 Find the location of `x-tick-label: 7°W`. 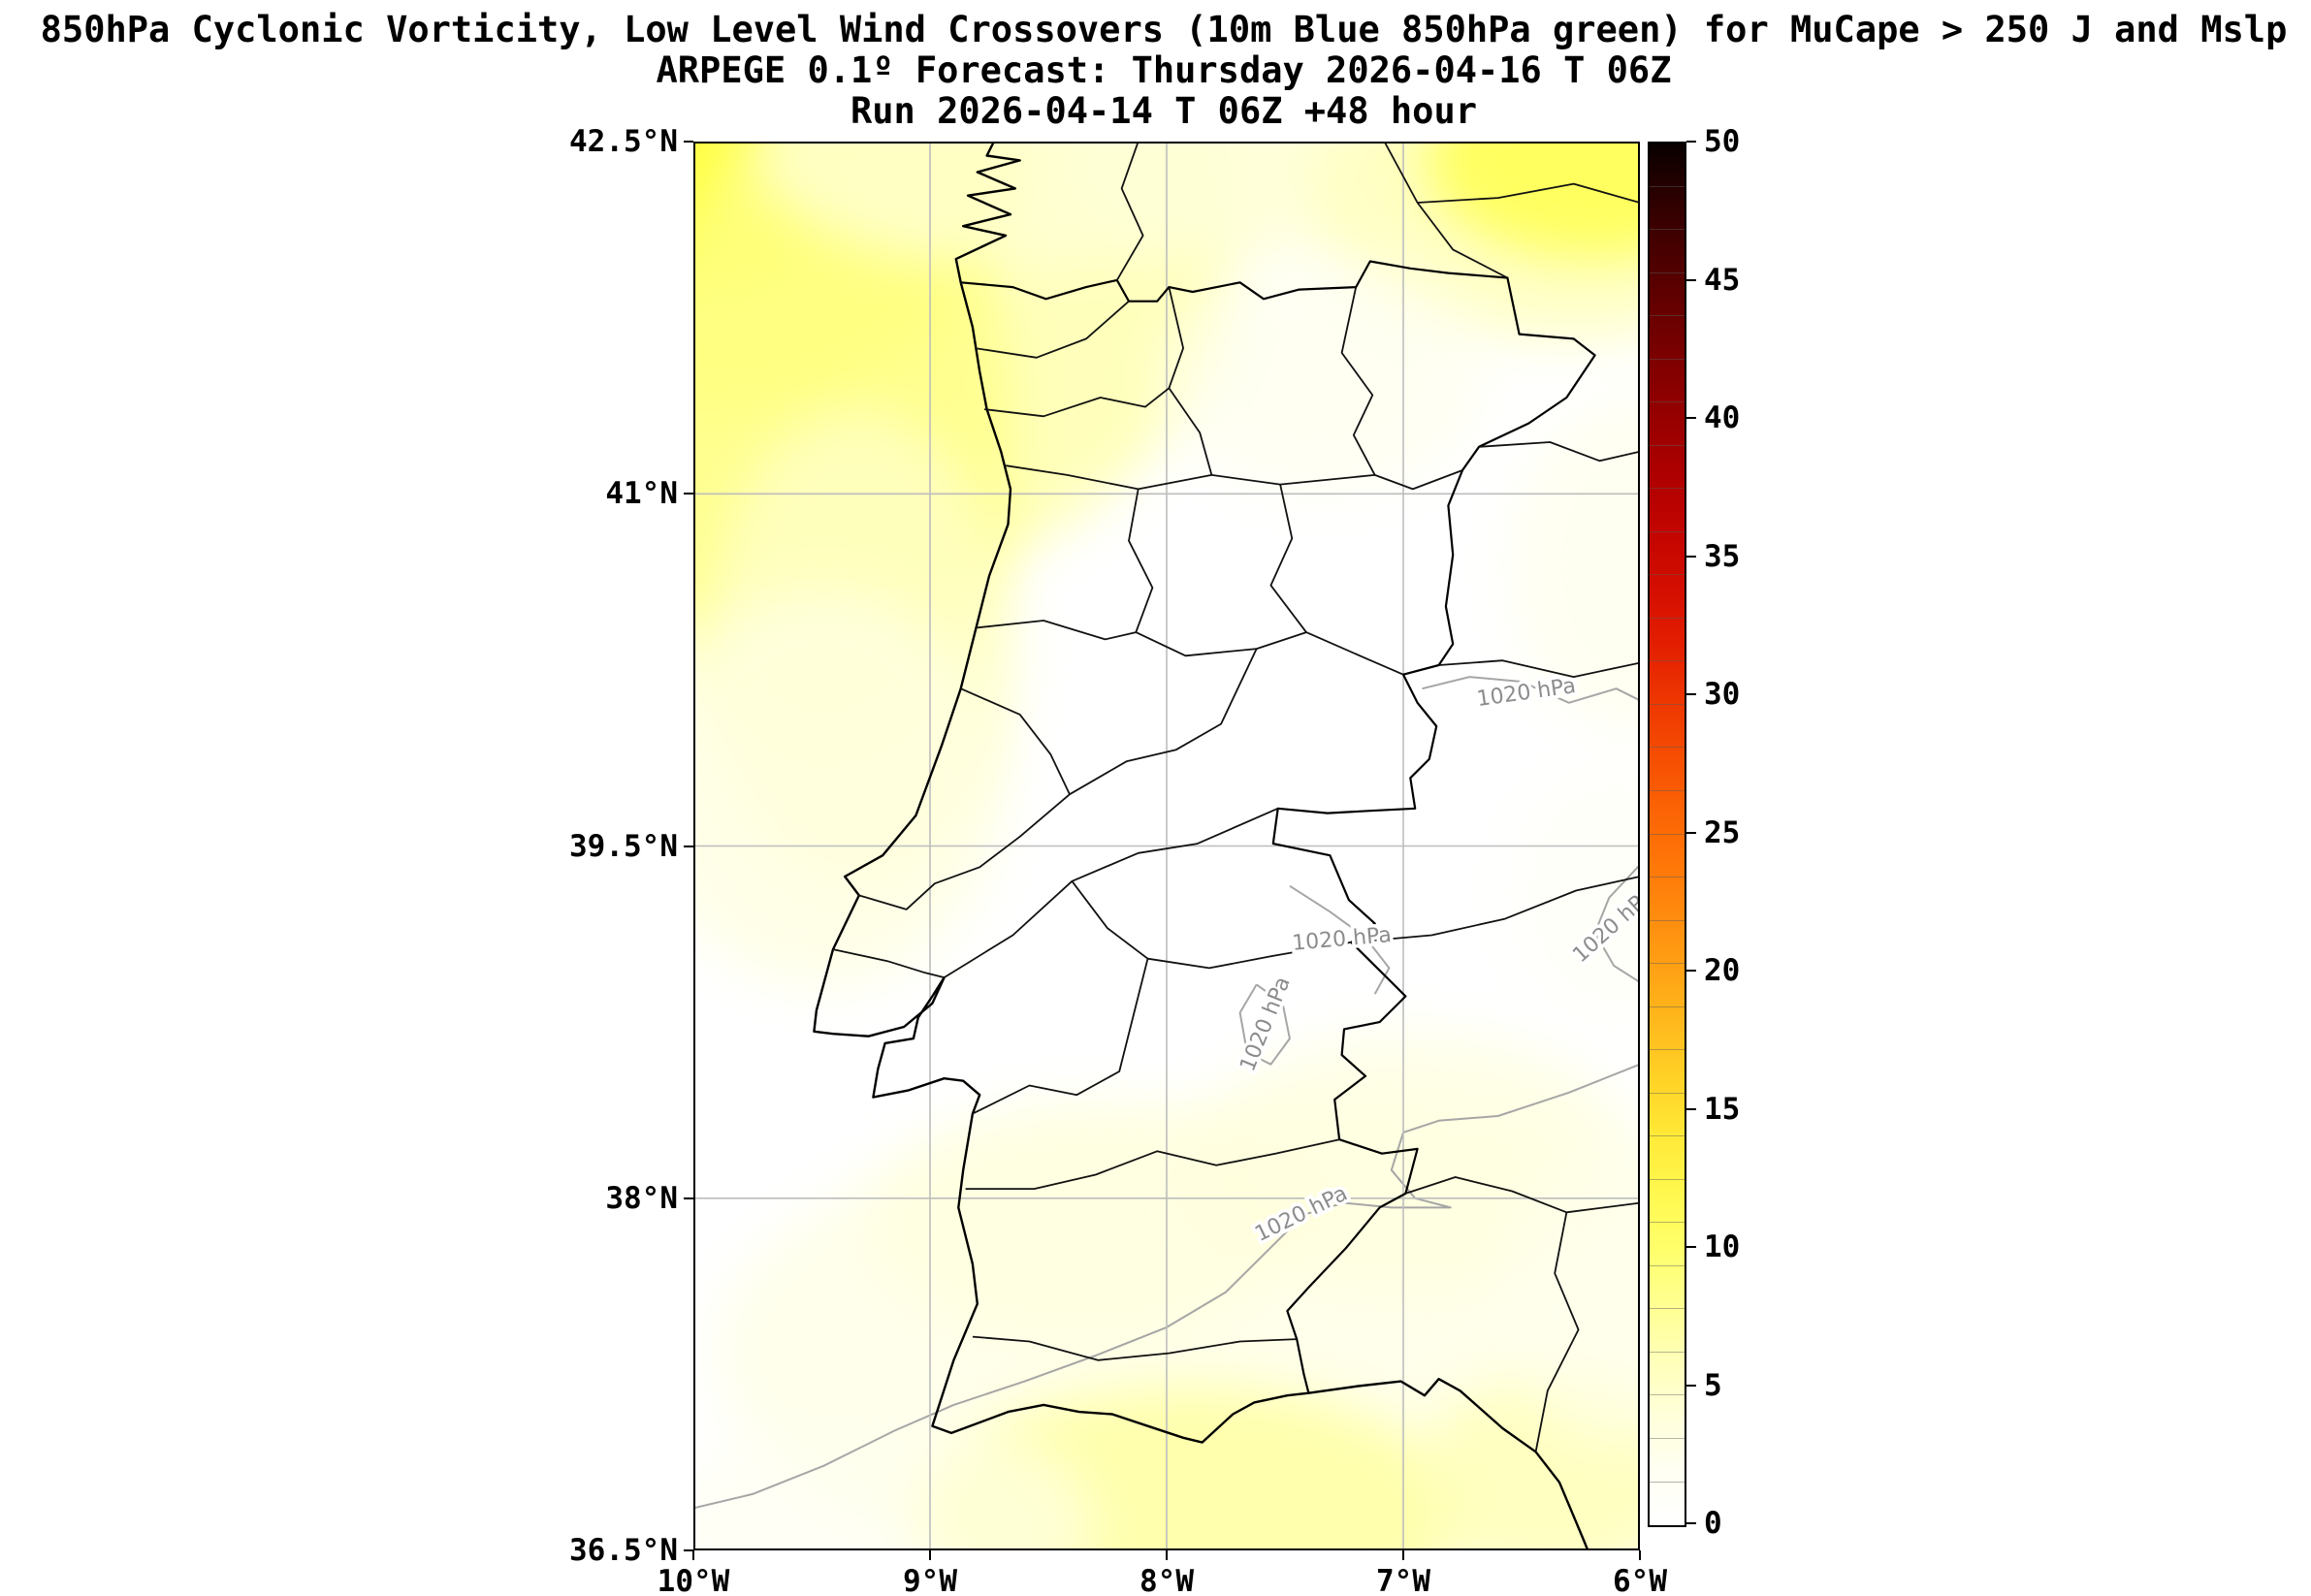

x-tick-label: 7°W is located at coordinates (1403, 1580).